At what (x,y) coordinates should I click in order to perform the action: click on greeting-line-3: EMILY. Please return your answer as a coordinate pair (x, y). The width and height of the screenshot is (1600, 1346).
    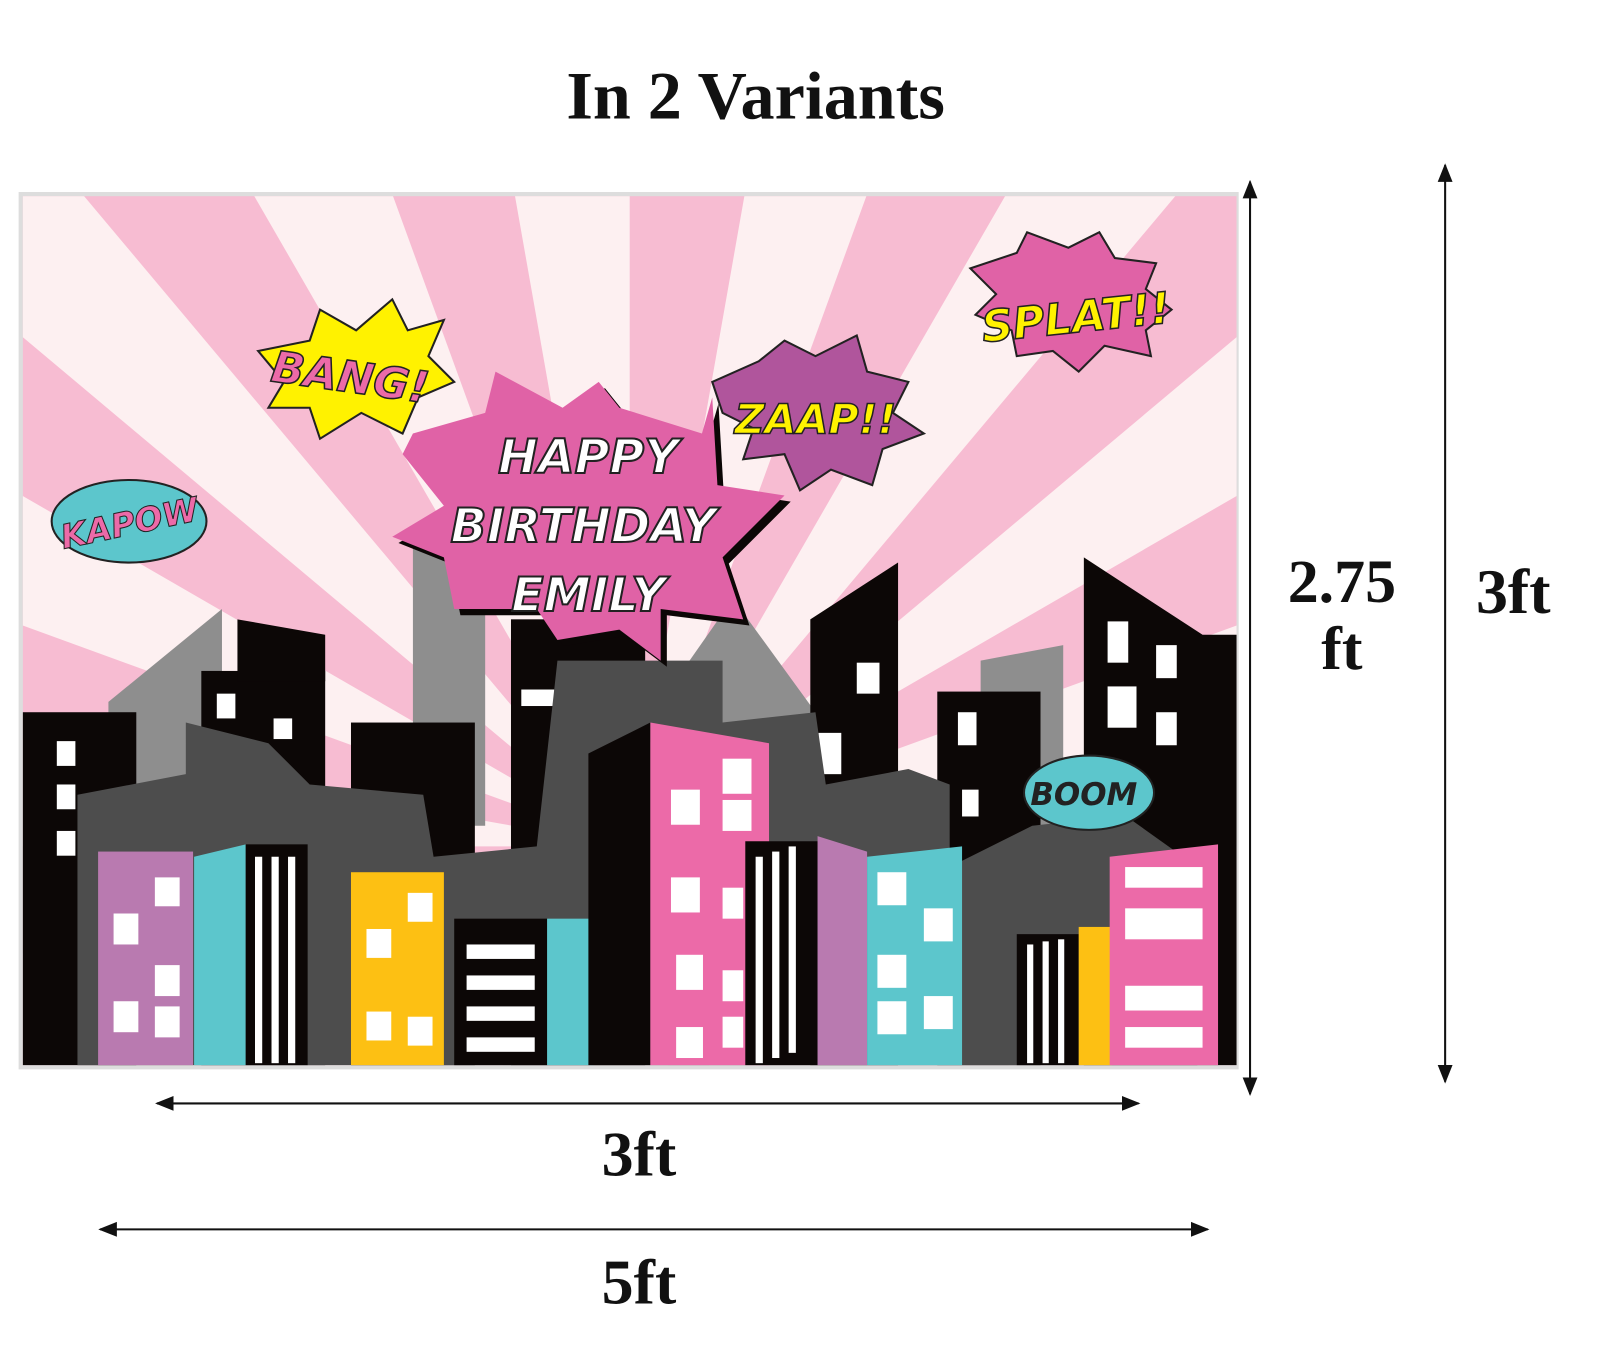
    Looking at the image, I should click on (590, 595).